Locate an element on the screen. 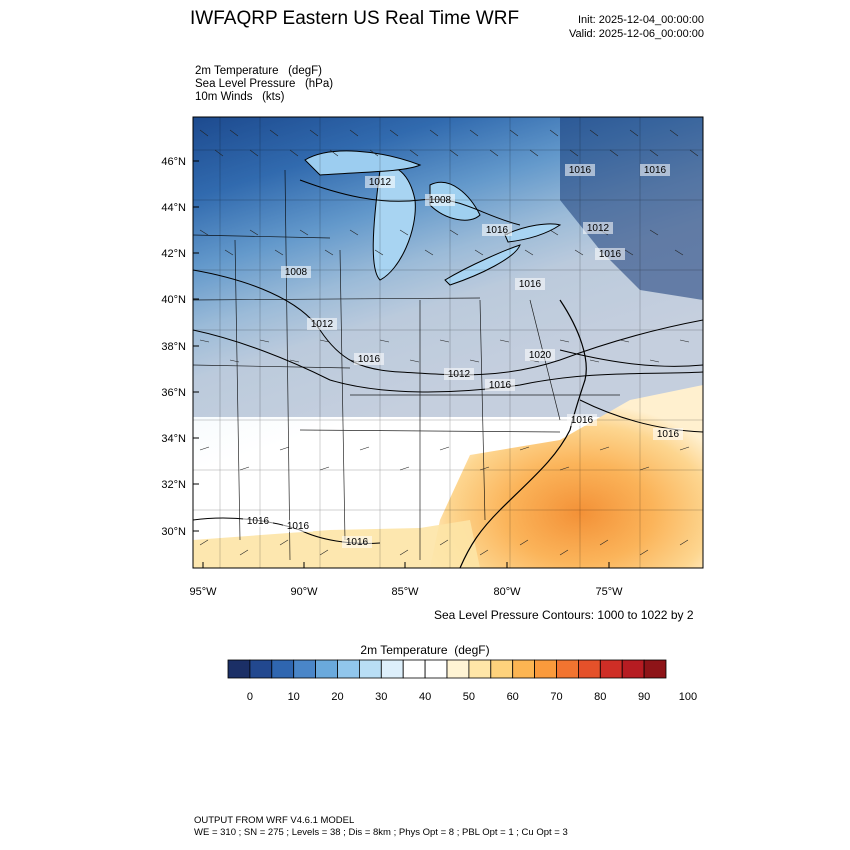 The height and width of the screenshot is (850, 850). lat-tick-label: 42°N is located at coordinates (173, 254).